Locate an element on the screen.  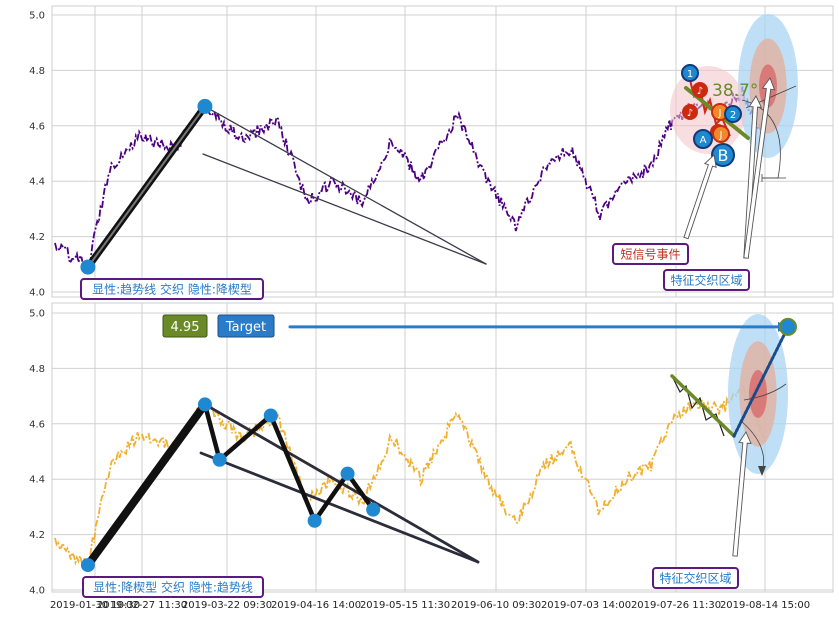
bottom-y-tick-label: 4.0 is located at coordinates (37, 591).